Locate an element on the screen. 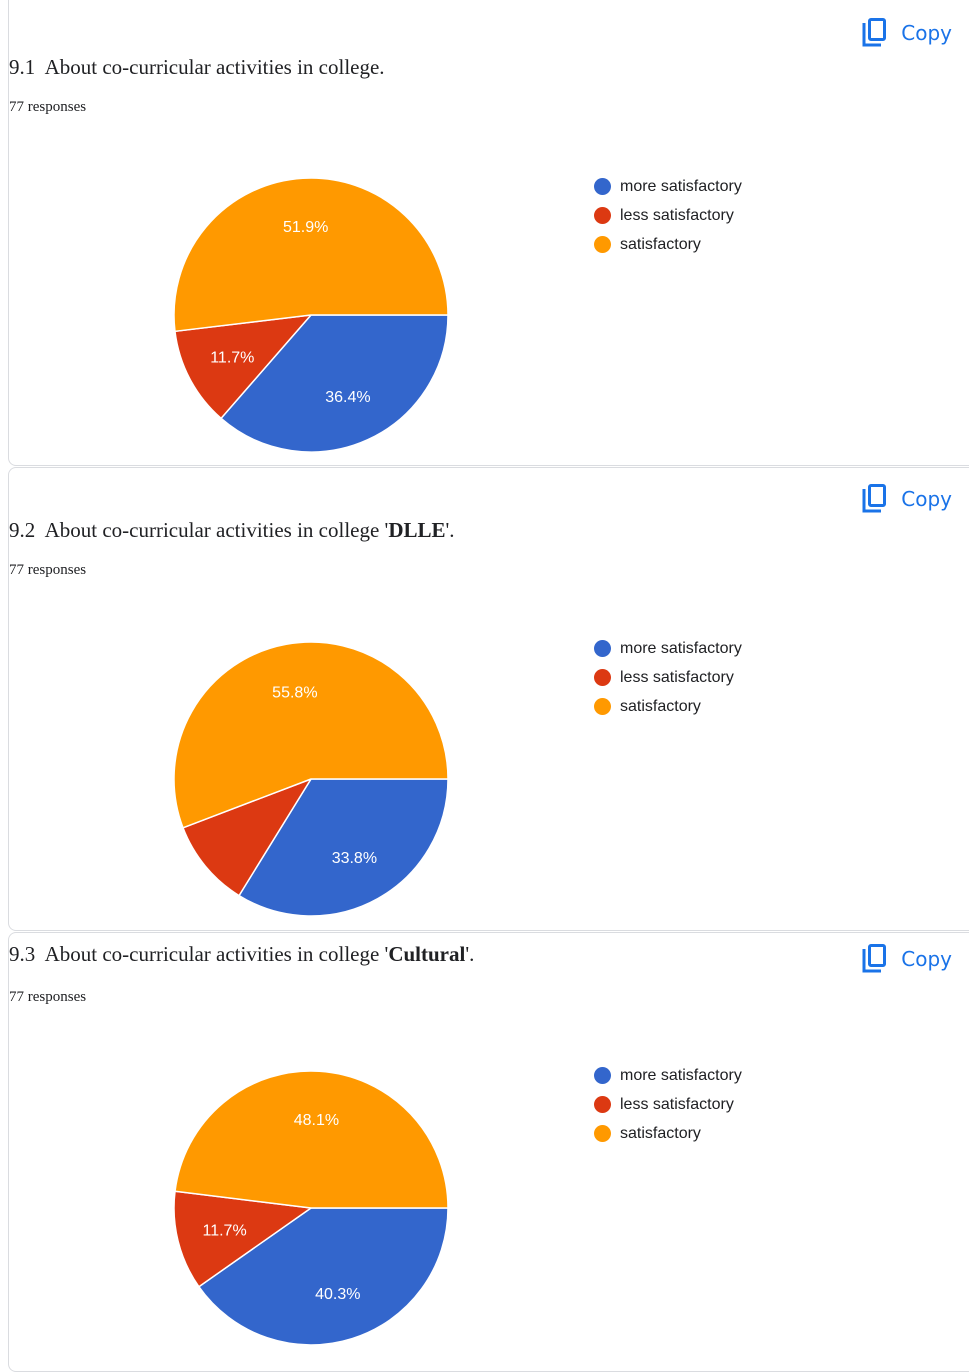 This screenshot has width=969, height=1372. question-number: 9.3 is located at coordinates (22, 954).